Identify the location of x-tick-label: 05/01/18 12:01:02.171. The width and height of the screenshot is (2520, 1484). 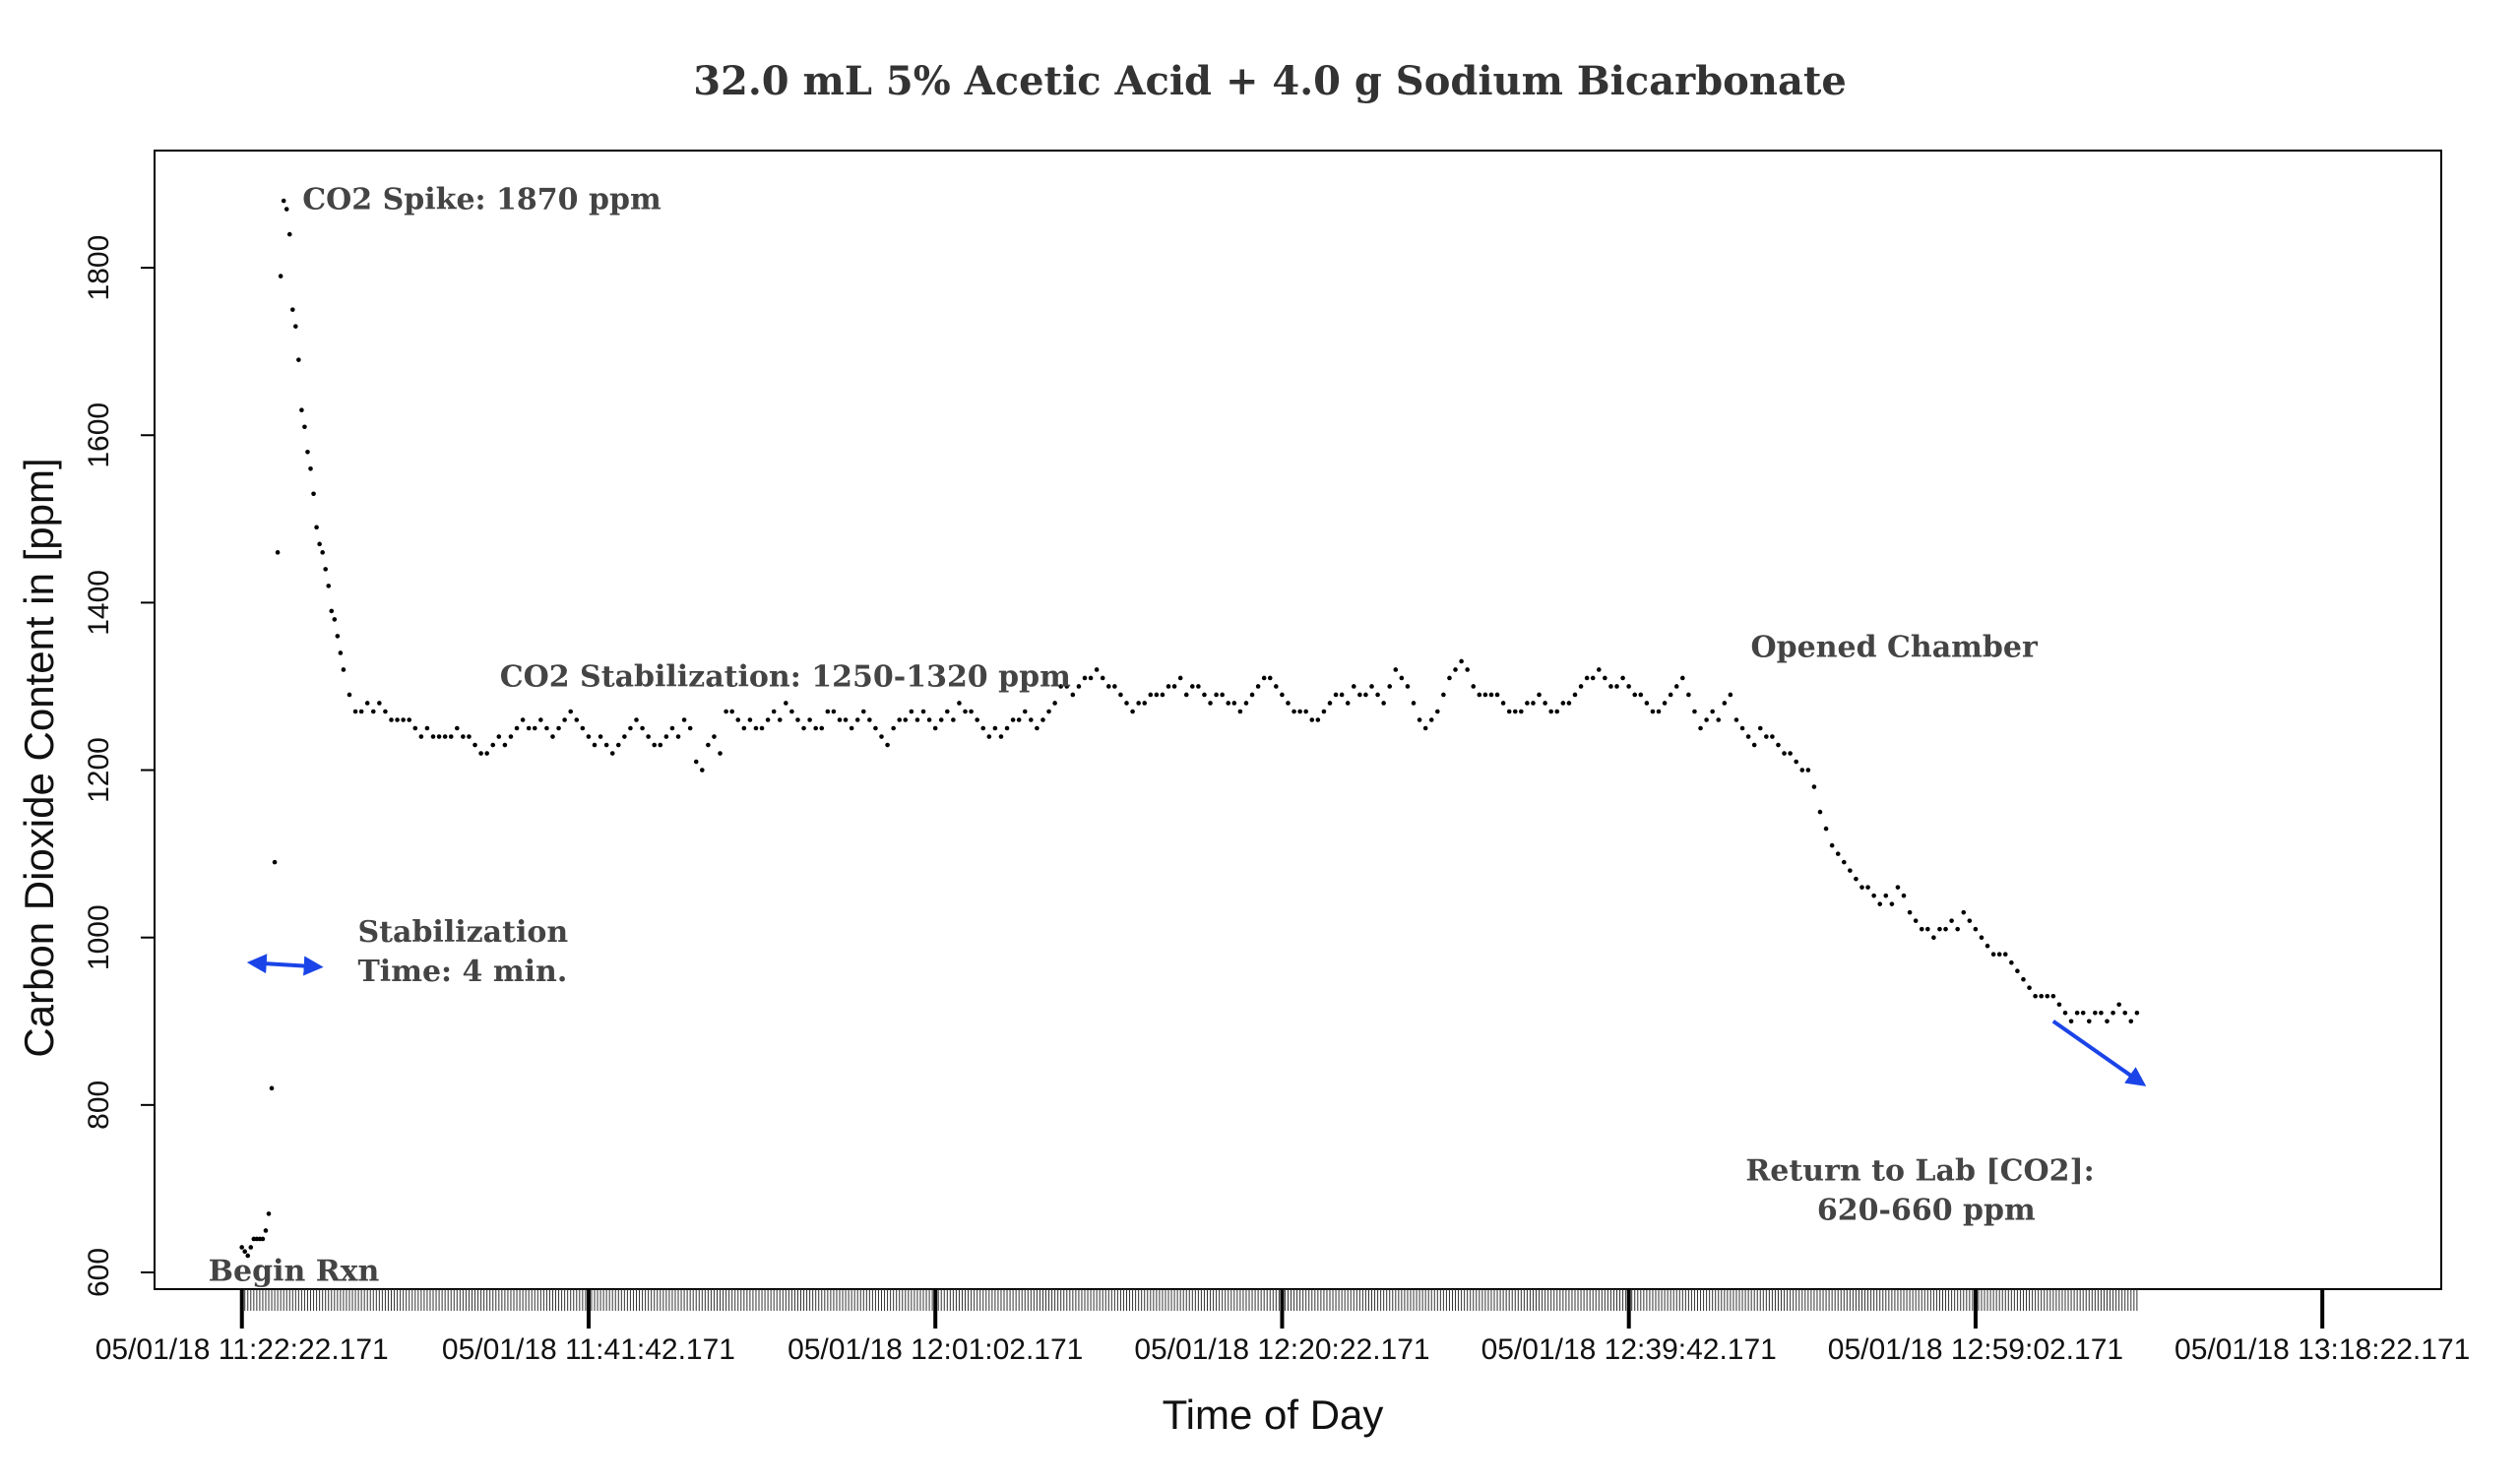
(935, 1350).